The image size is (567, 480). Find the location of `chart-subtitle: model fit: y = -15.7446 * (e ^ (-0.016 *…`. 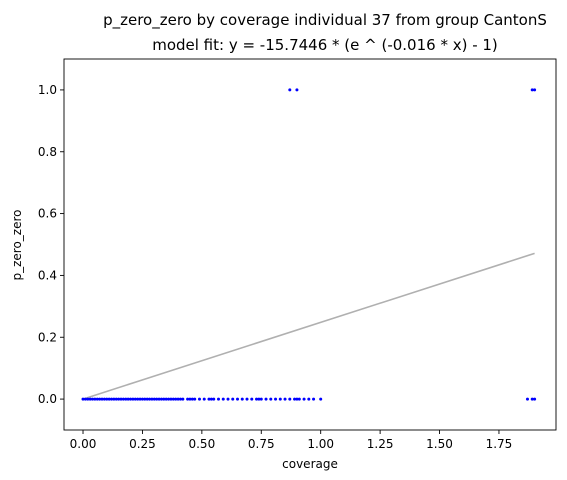

chart-subtitle: model fit: y = -15.7446 * (e ^ (-0.016 *… is located at coordinates (325, 45).